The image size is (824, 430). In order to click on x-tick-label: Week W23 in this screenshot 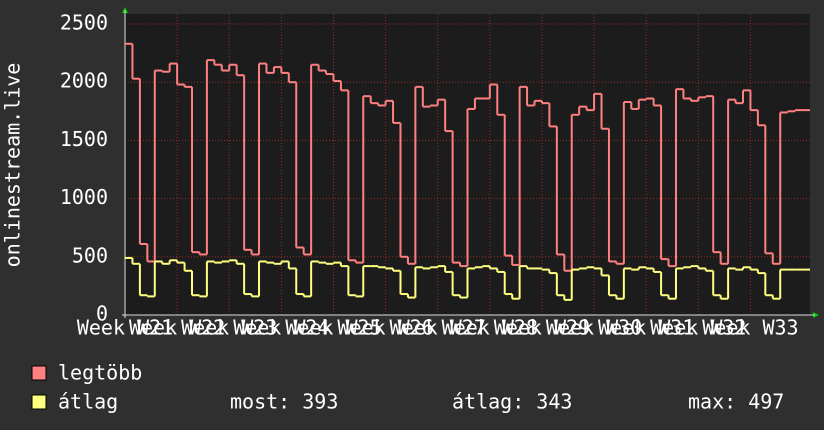, I will do `click(229, 328)`.